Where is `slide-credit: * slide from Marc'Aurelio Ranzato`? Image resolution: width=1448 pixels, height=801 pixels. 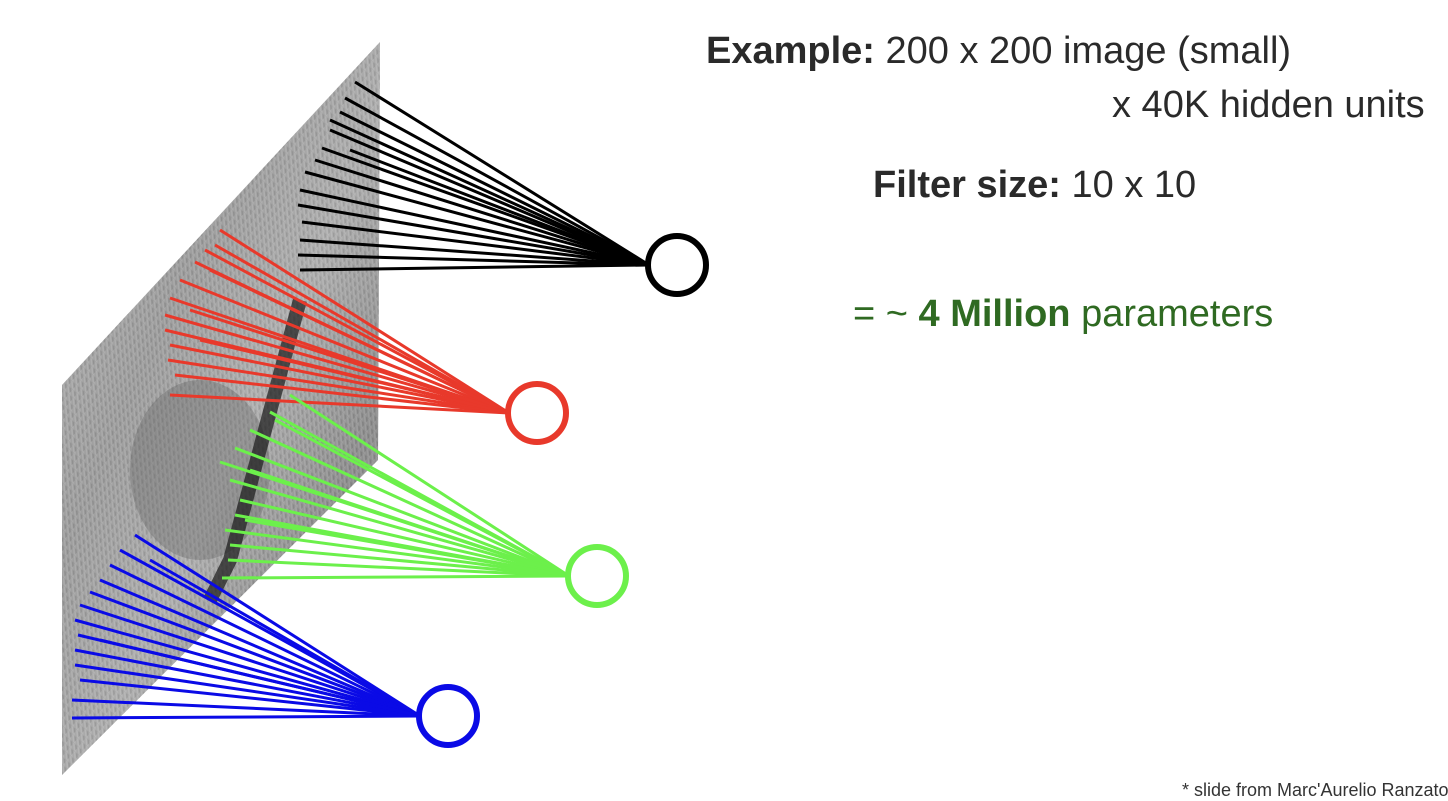
slide-credit: * slide from Marc'Aurelio Ranzato is located at coordinates (1315, 790).